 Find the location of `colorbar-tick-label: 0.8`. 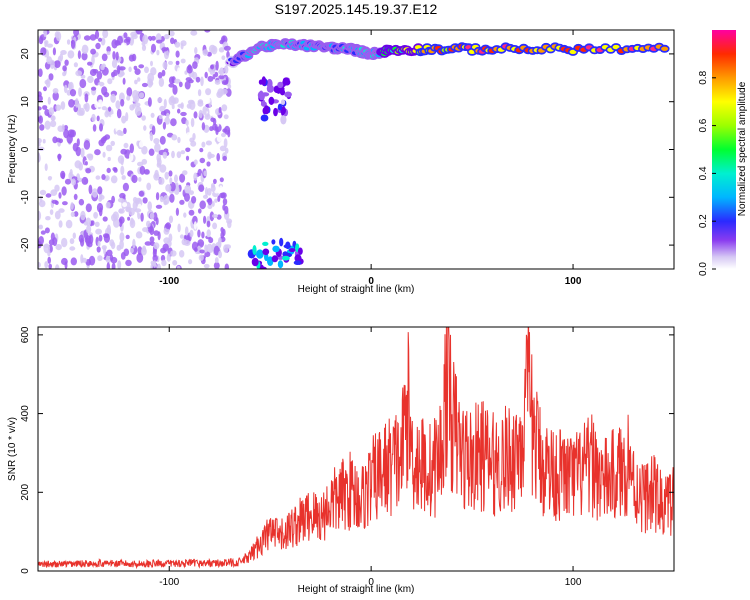

colorbar-tick-label: 0.8 is located at coordinates (703, 77).